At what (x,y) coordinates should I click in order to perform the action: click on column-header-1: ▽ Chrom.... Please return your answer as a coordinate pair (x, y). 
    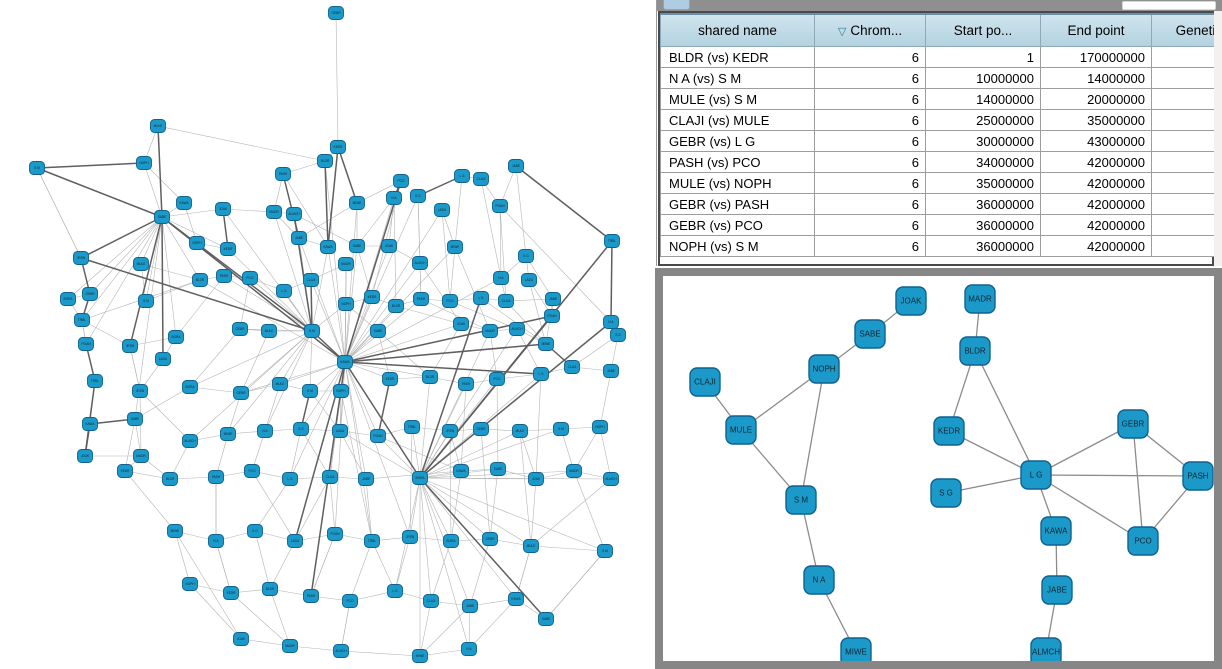
    Looking at the image, I should click on (870, 30).